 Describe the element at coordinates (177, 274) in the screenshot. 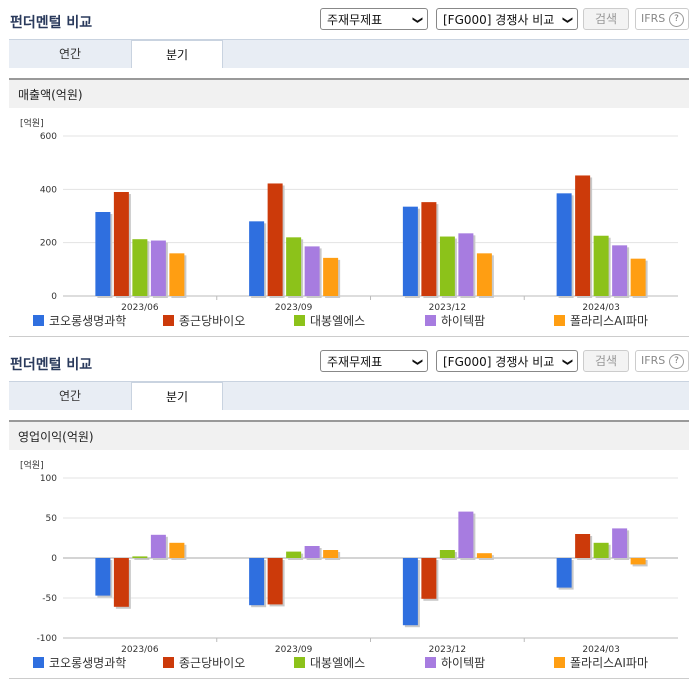

I see `bar: 폴라리스AI파마 2023/06: 160` at that location.